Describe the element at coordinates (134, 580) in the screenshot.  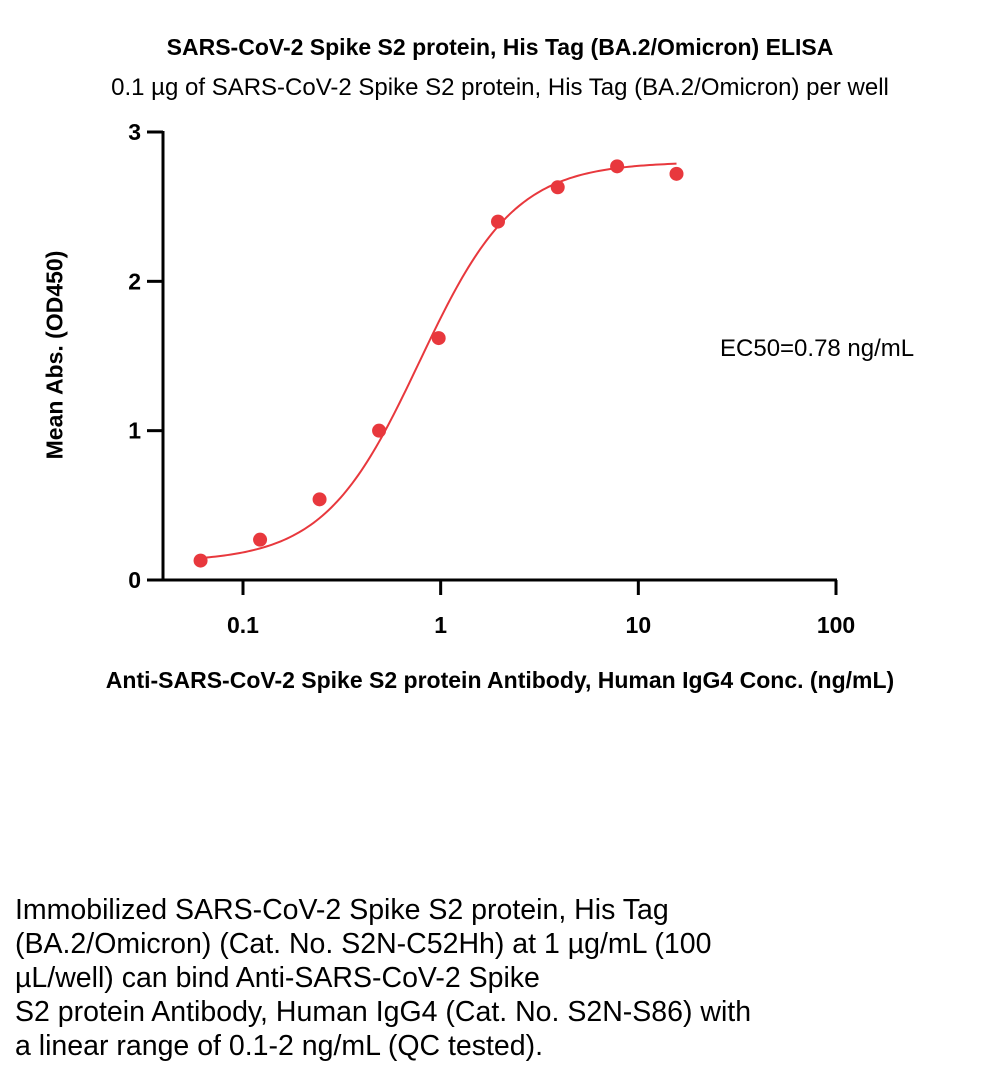
I see `y-tick-label: 0` at that location.